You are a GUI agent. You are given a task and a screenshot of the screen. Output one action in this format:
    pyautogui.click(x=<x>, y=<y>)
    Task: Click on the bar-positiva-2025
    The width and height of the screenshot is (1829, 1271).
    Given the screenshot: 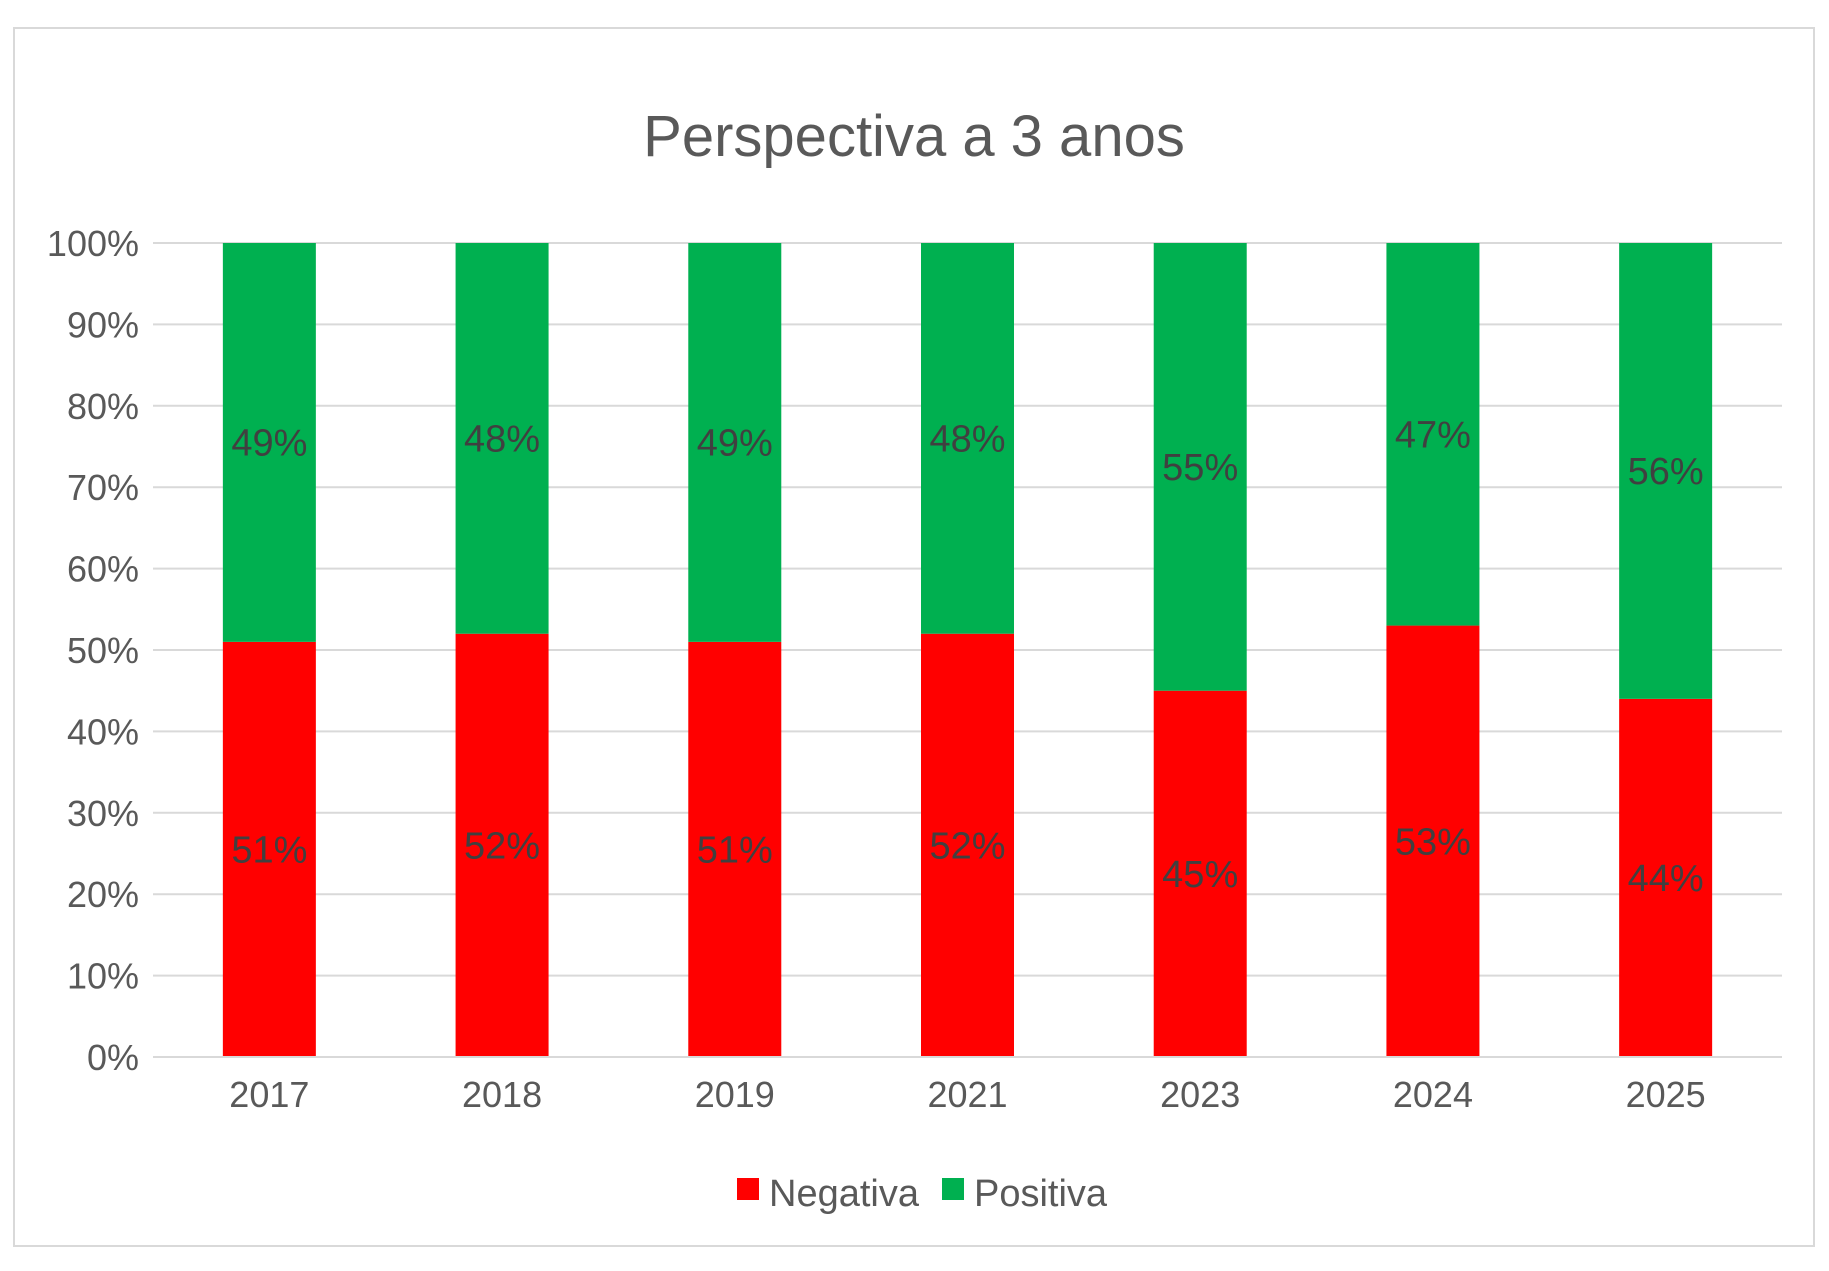 What is the action you would take?
    pyautogui.click(x=1666, y=471)
    